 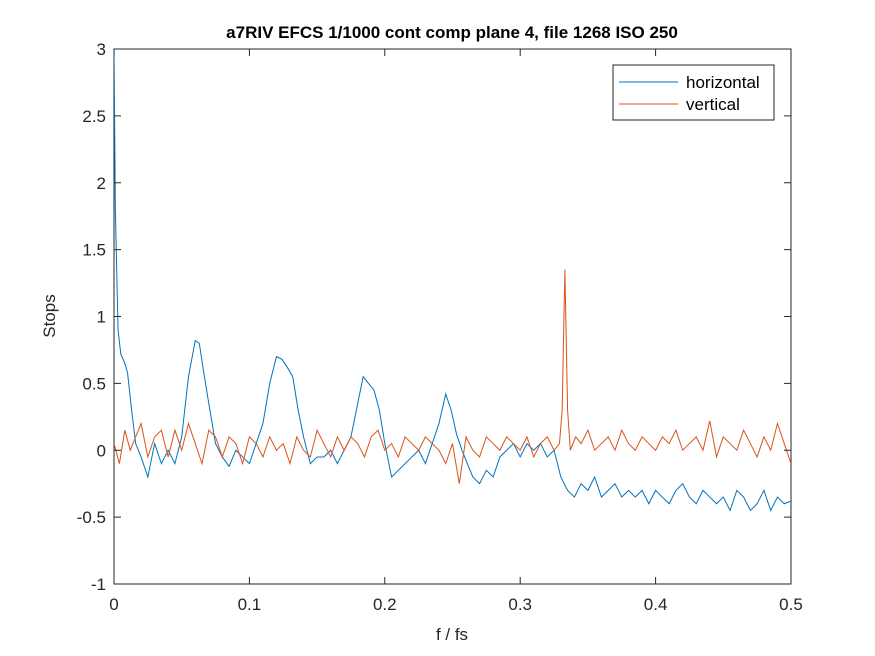 What do you see at coordinates (49, 315) in the screenshot?
I see `y-axis-label: Stops` at bounding box center [49, 315].